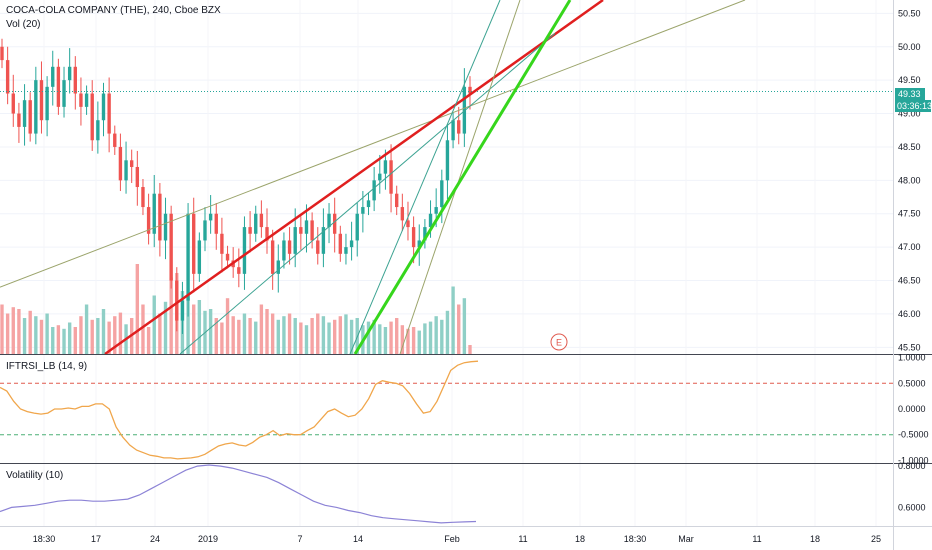 Image resolution: width=932 pixels, height=550 pixels. I want to click on time-tick-label: 7, so click(299, 539).